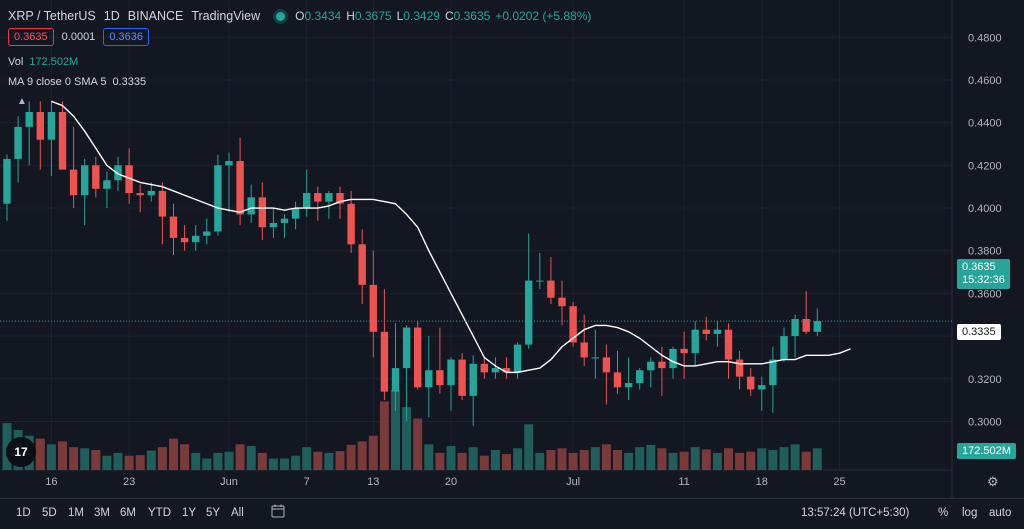 The height and width of the screenshot is (529, 1024). I want to click on percent-scale-button: %, so click(943, 513).